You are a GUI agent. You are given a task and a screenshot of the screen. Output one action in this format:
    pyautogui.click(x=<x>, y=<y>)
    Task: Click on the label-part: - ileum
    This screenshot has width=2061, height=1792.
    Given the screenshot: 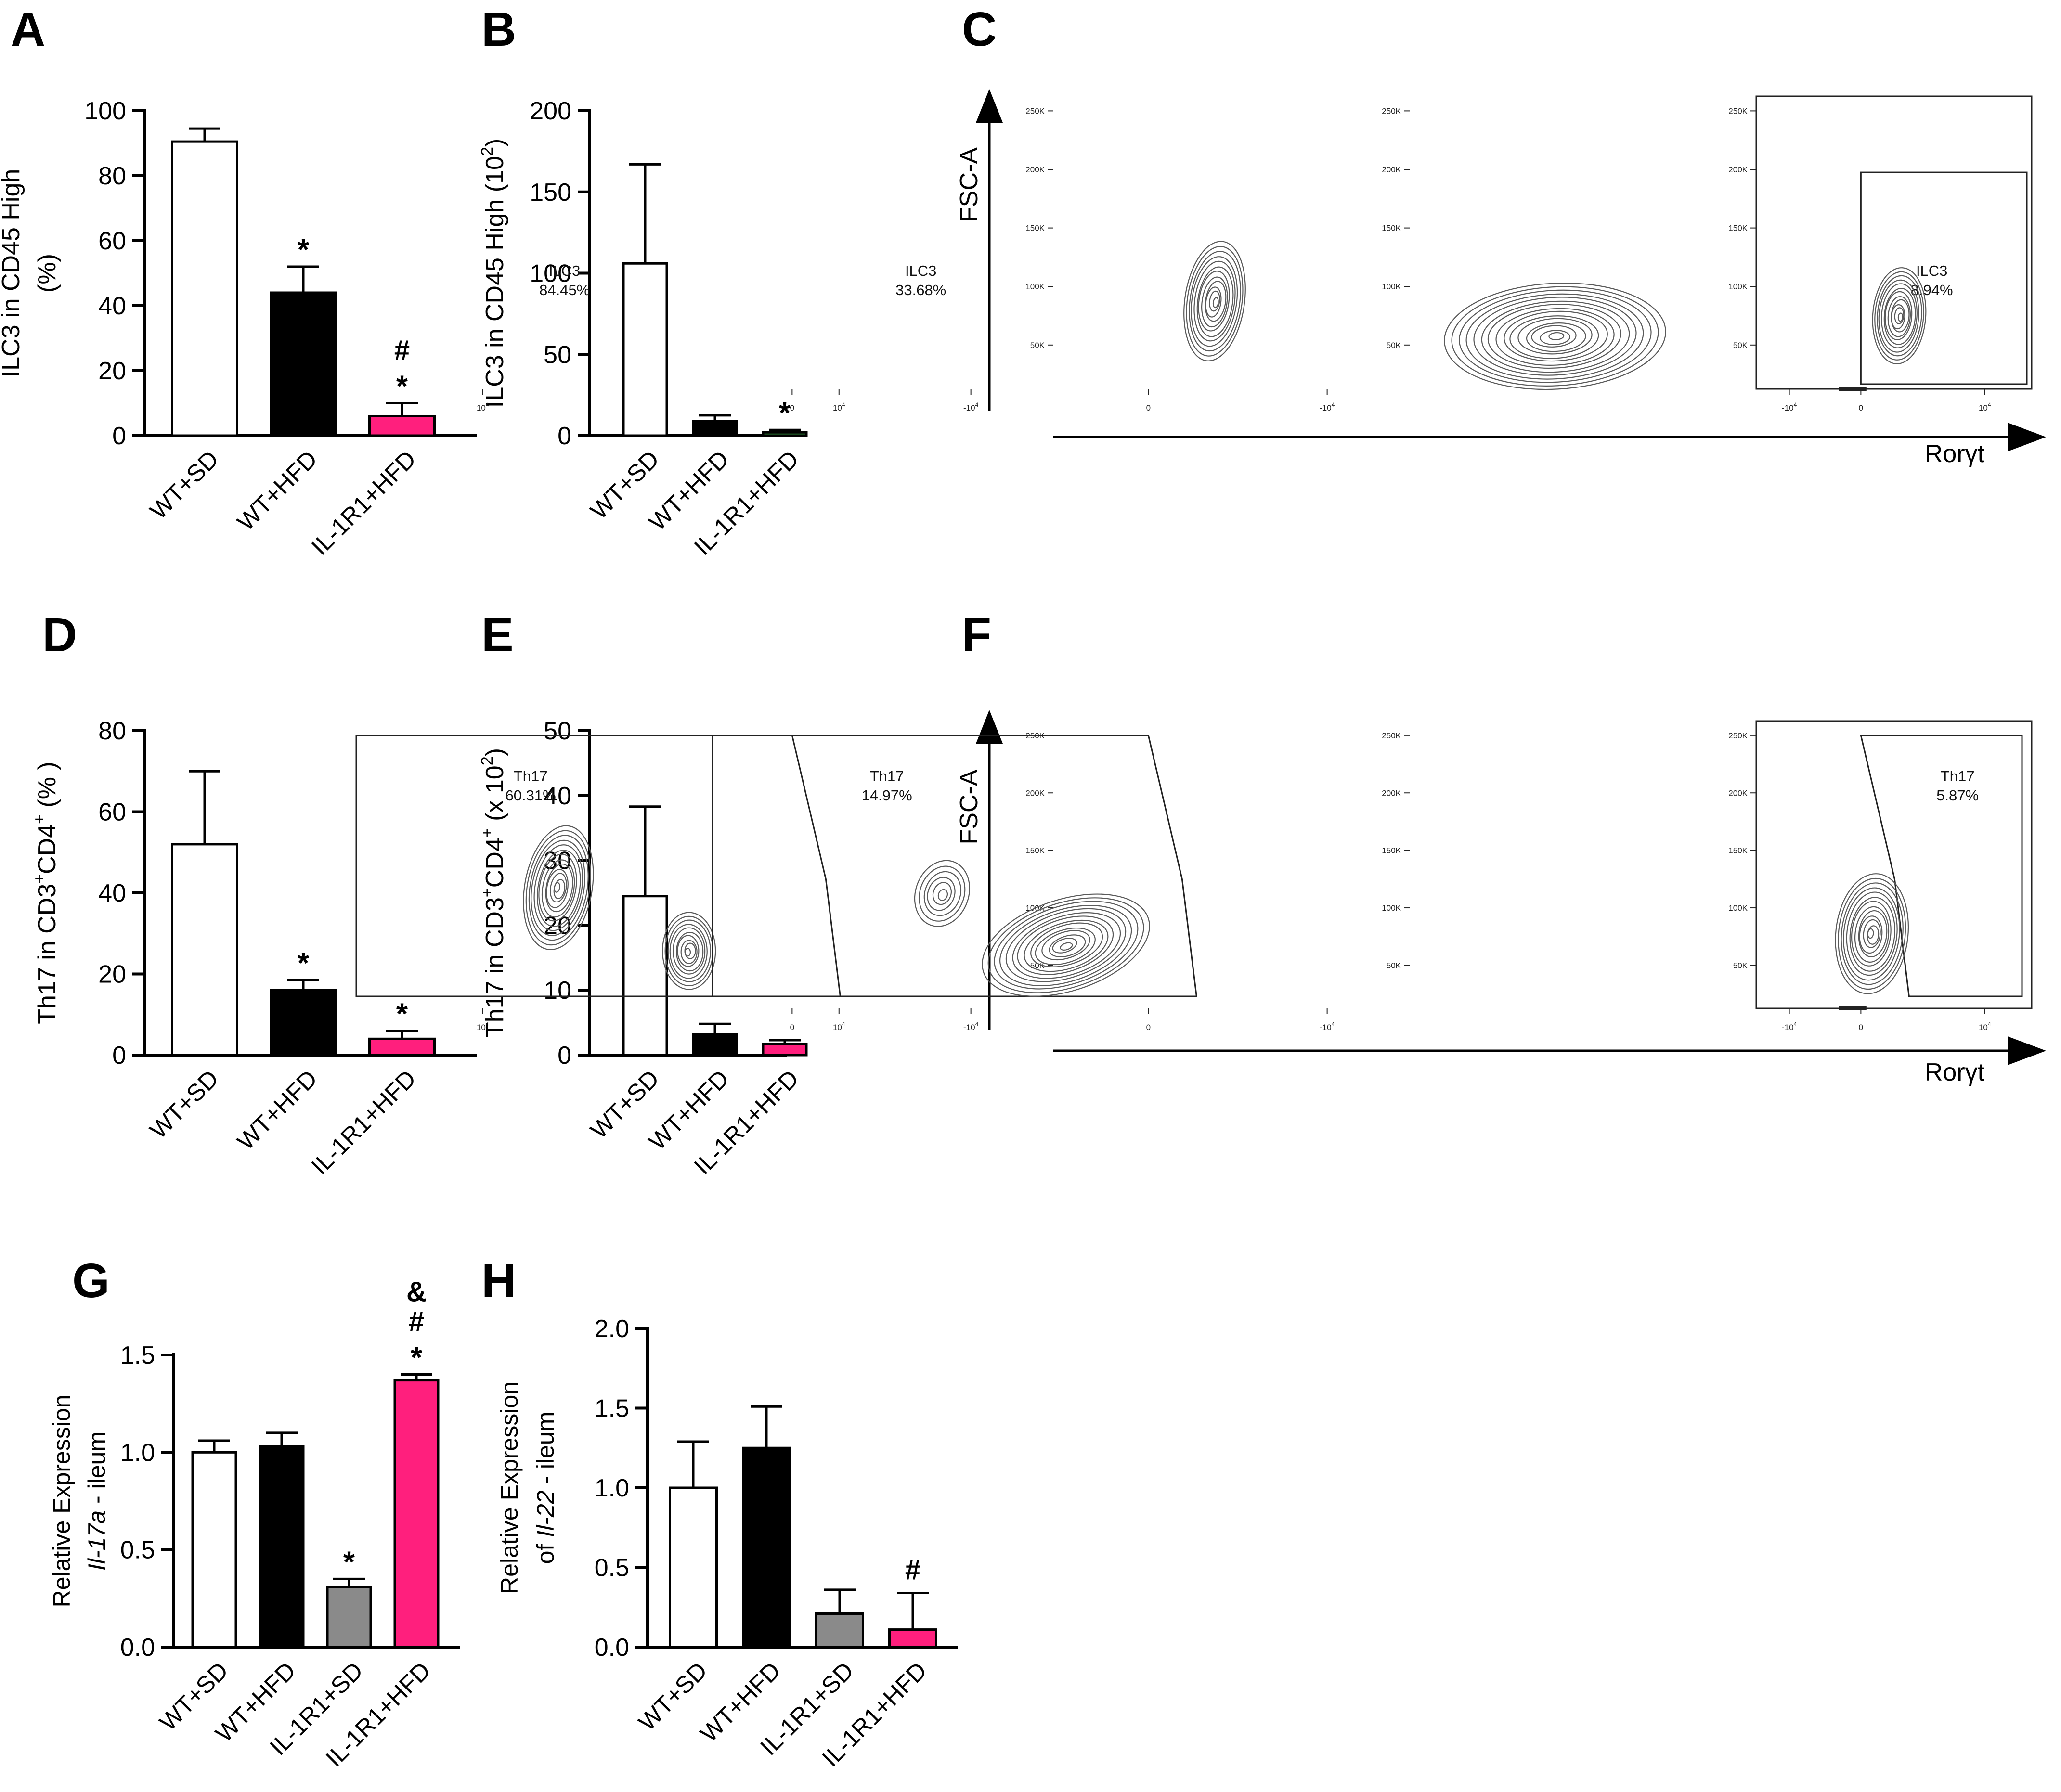 What is the action you would take?
    pyautogui.click(x=96, y=1471)
    